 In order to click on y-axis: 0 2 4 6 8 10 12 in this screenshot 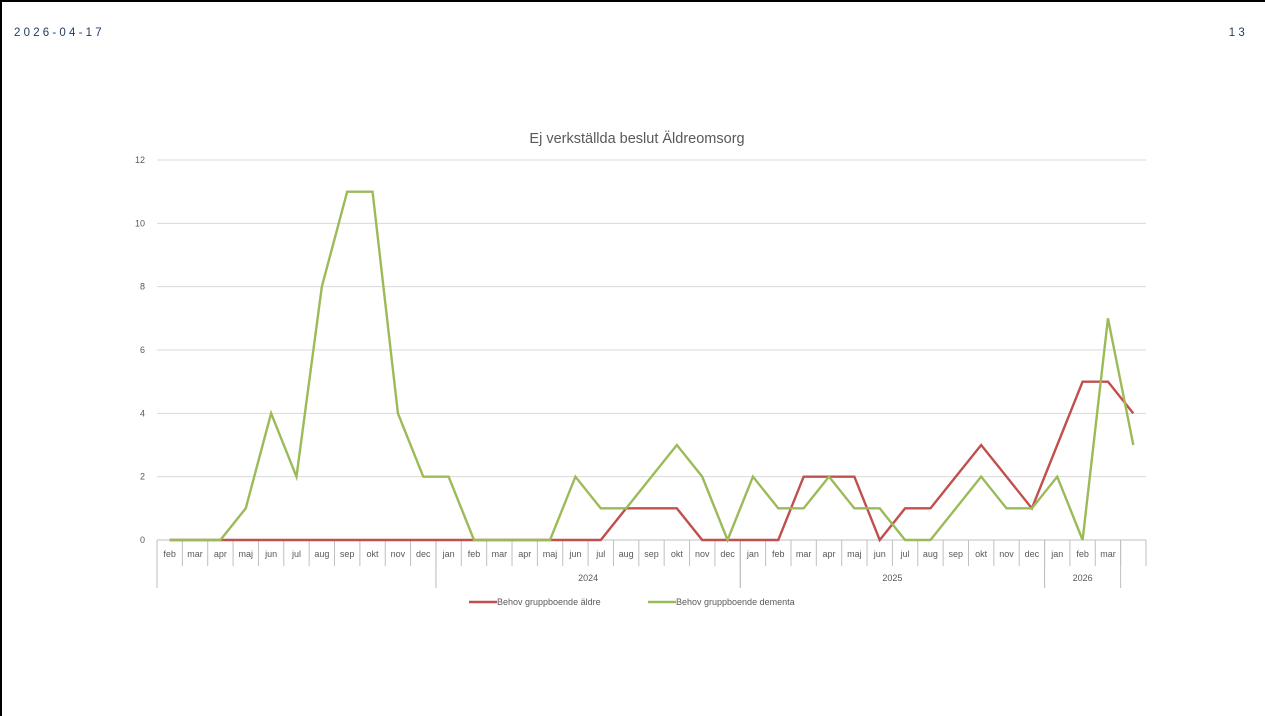, I will do `click(140, 350)`.